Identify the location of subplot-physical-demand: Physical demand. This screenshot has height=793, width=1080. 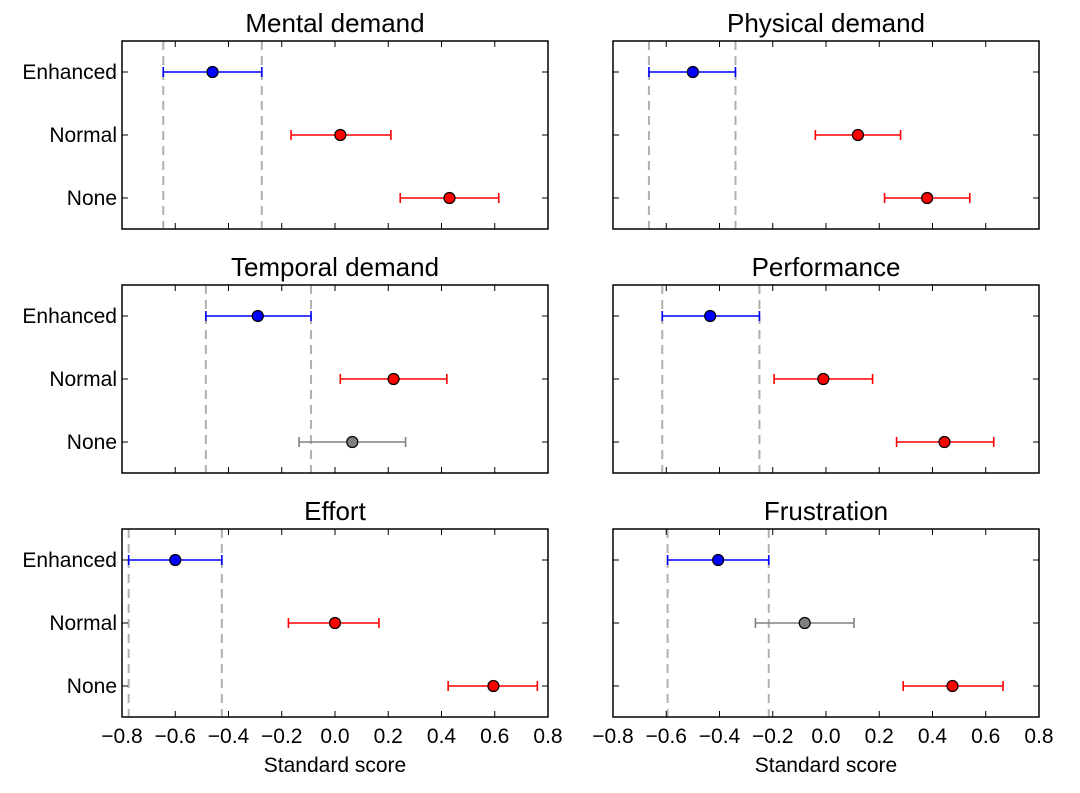
(826, 119).